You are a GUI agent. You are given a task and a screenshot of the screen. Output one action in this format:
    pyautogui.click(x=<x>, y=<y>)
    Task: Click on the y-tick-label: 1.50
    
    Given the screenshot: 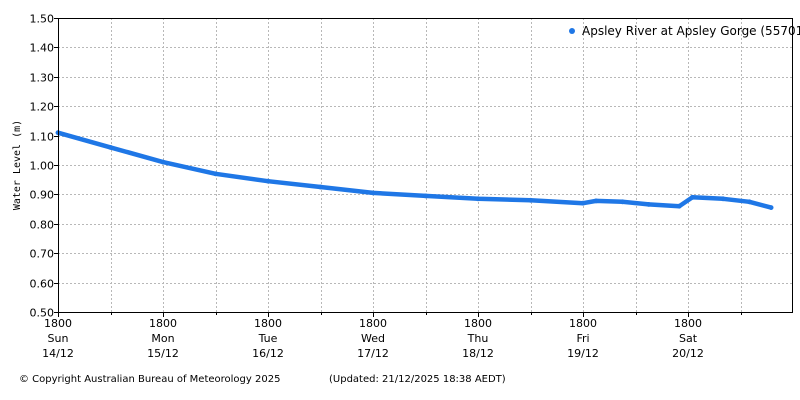 What is the action you would take?
    pyautogui.click(x=42, y=19)
    